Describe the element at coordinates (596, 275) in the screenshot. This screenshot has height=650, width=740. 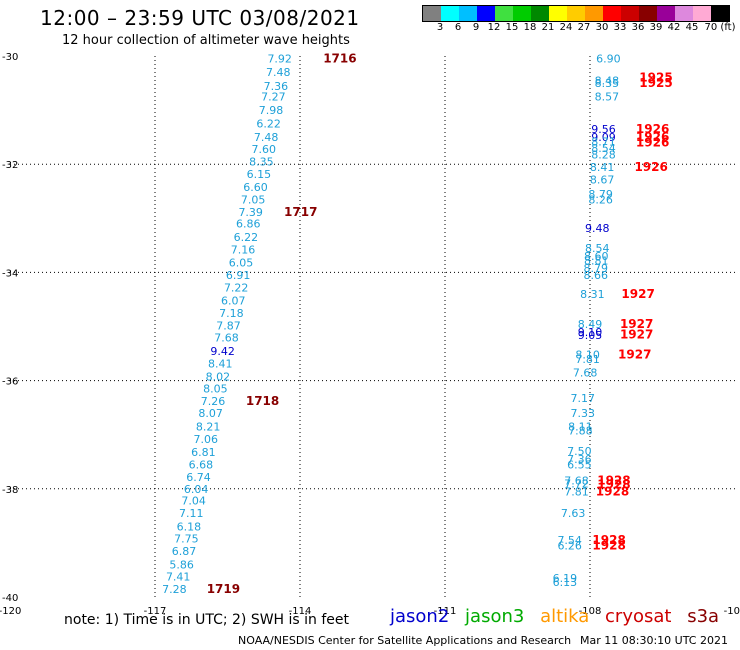
I see `wave-height-label: 8.66` at that location.